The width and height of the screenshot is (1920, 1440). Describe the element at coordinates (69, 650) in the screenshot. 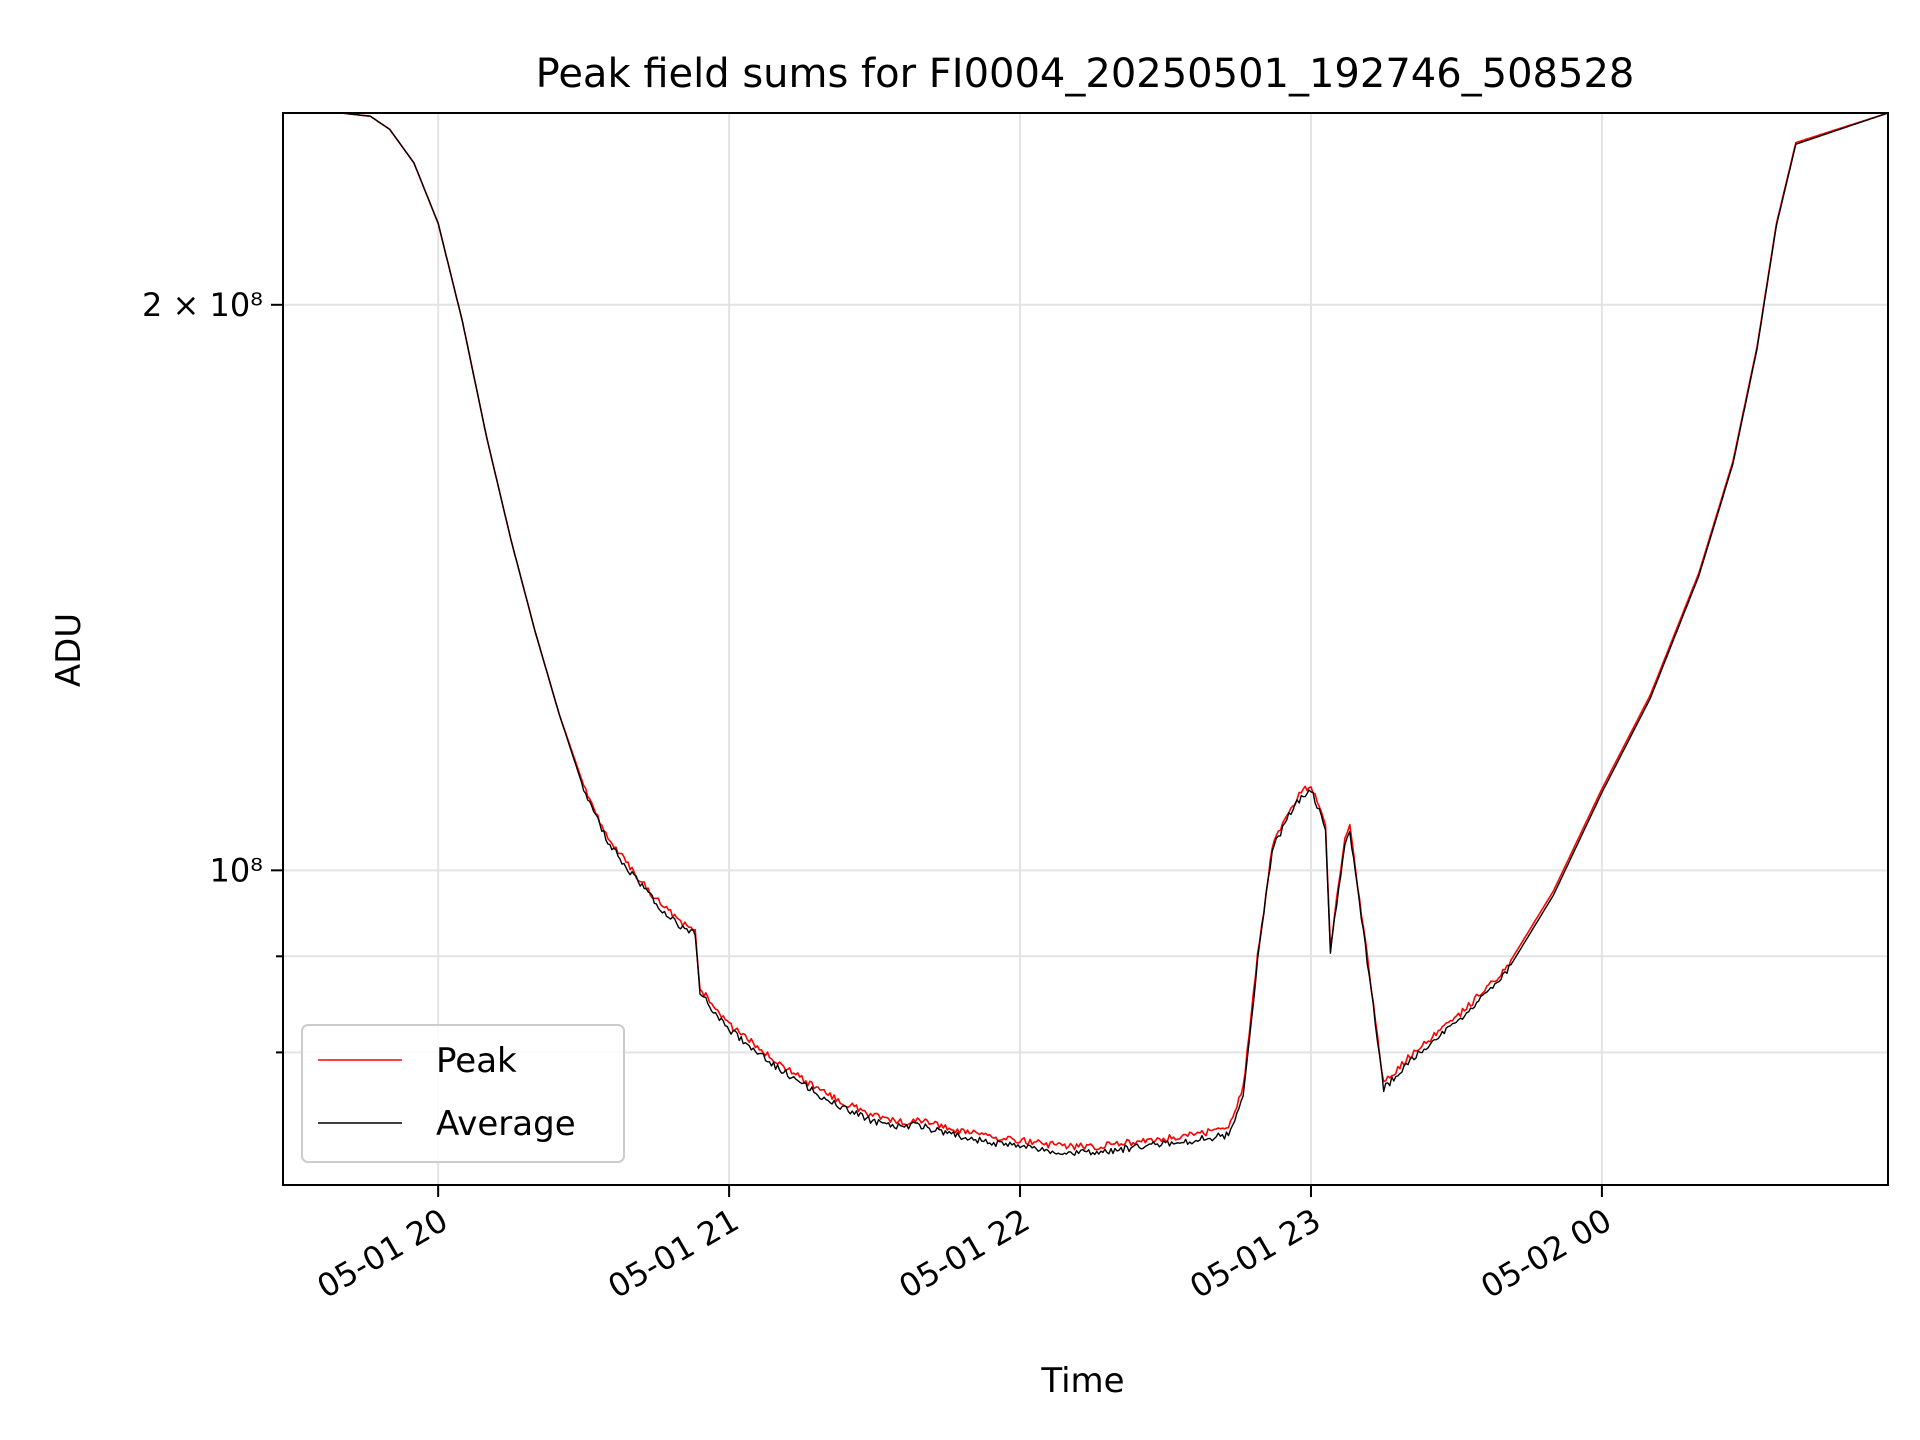

I see `y-axis-label: ADU` at that location.